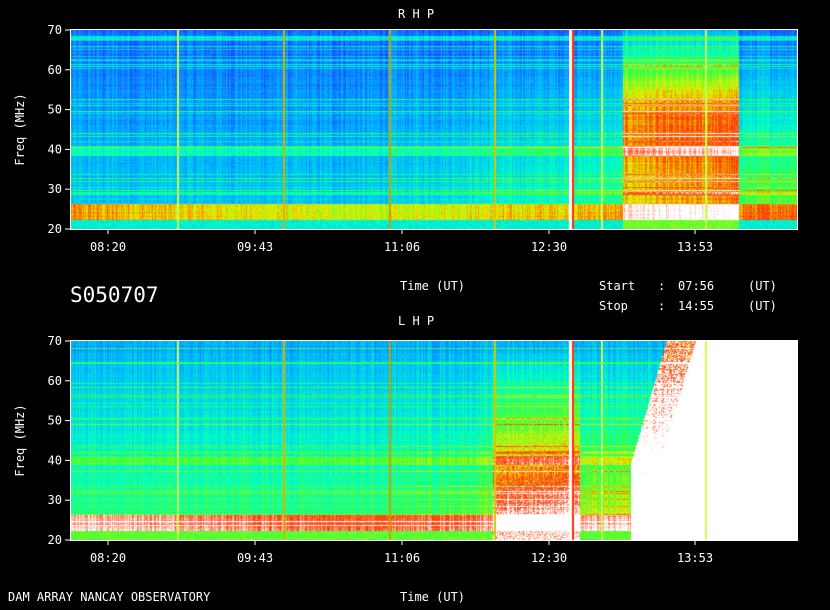 This screenshot has width=830, height=610. What do you see at coordinates (55, 460) in the screenshot?
I see `bottom-y-tick-label: 40` at bounding box center [55, 460].